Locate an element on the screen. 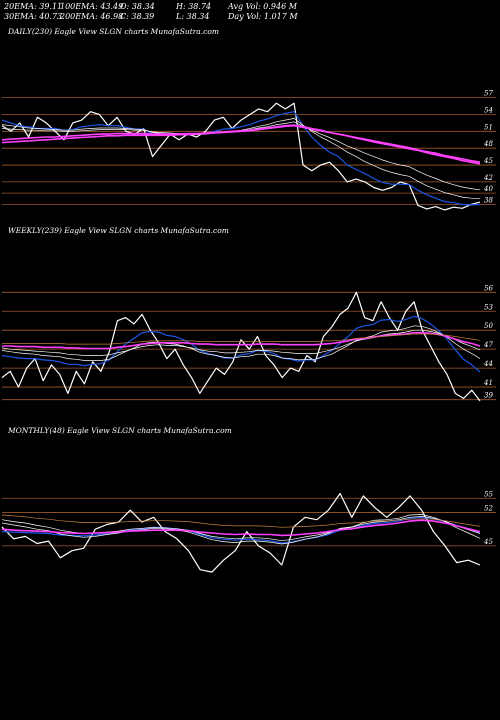 The height and width of the screenshot is (720, 500). stat-ema30: 30EMA: 40.73 is located at coordinates (33, 16).